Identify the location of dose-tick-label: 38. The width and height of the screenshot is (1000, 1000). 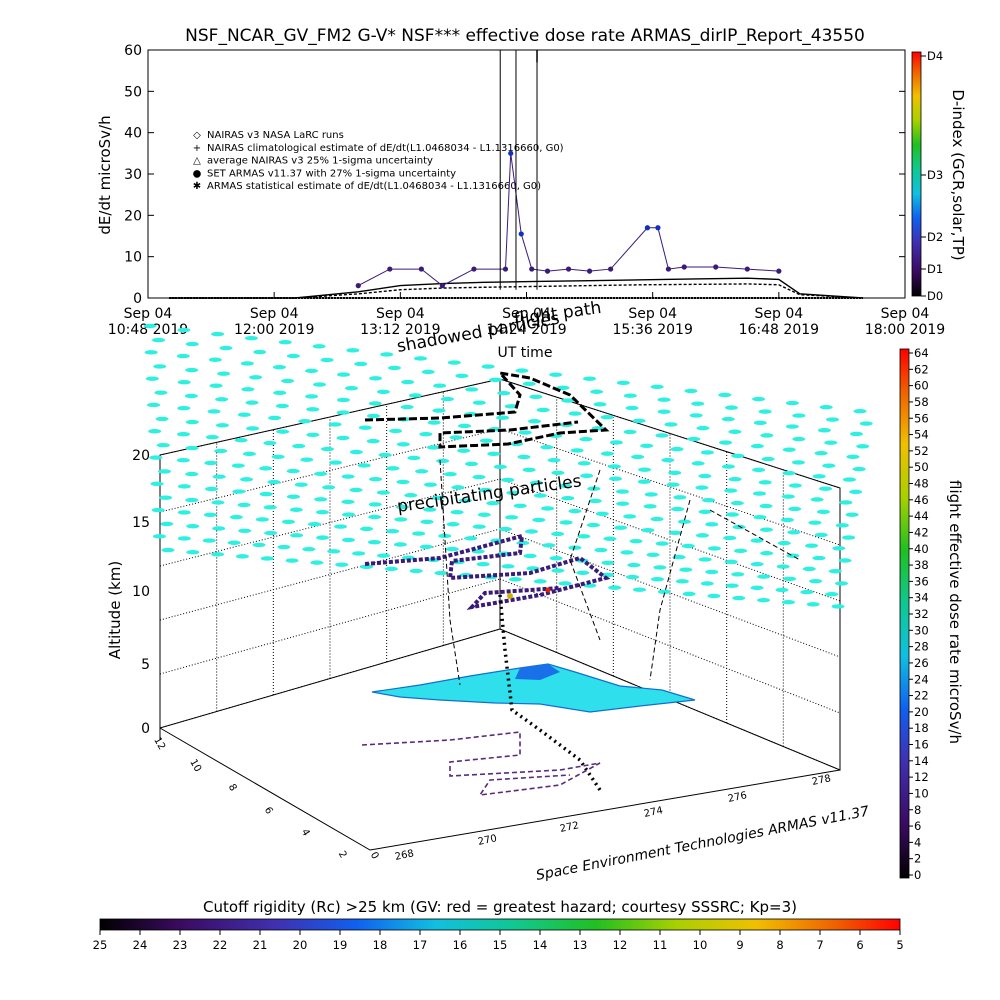
(921, 565).